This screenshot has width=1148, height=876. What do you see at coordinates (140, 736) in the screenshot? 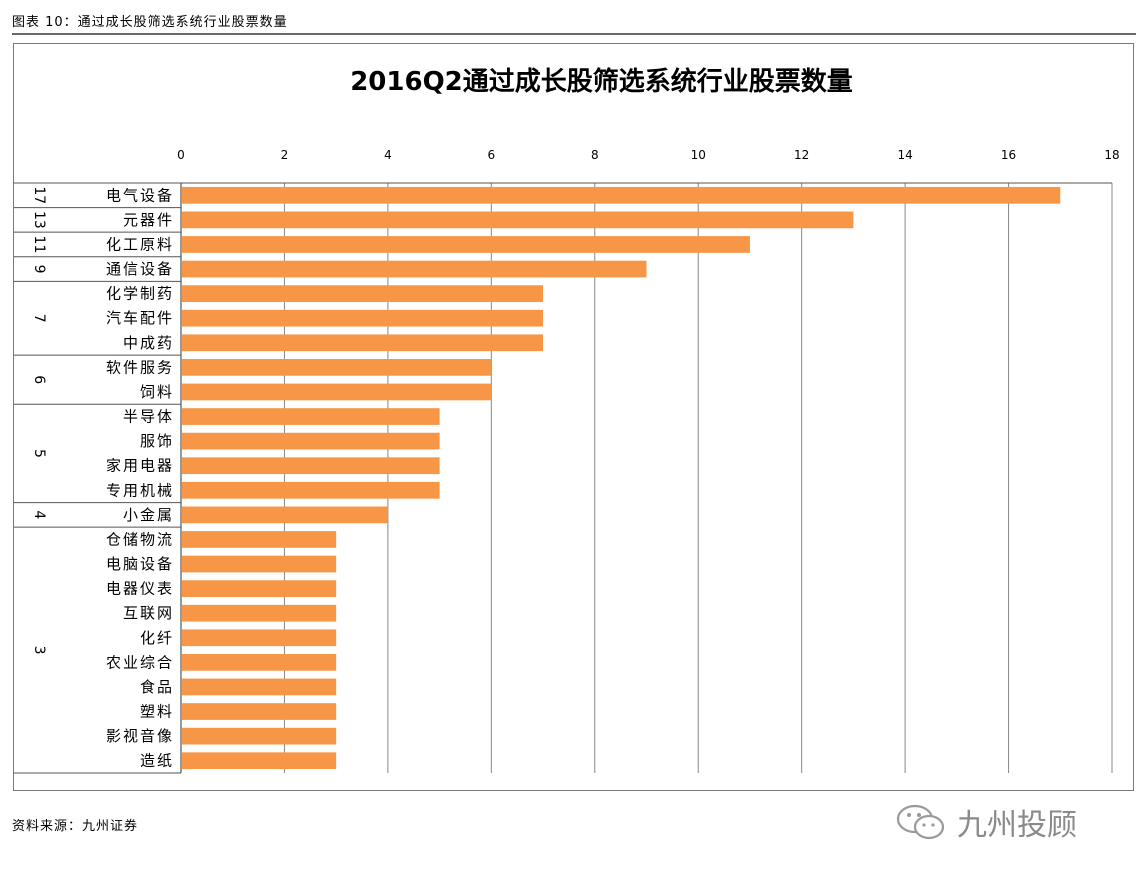
I see `category-label: 影视音像` at bounding box center [140, 736].